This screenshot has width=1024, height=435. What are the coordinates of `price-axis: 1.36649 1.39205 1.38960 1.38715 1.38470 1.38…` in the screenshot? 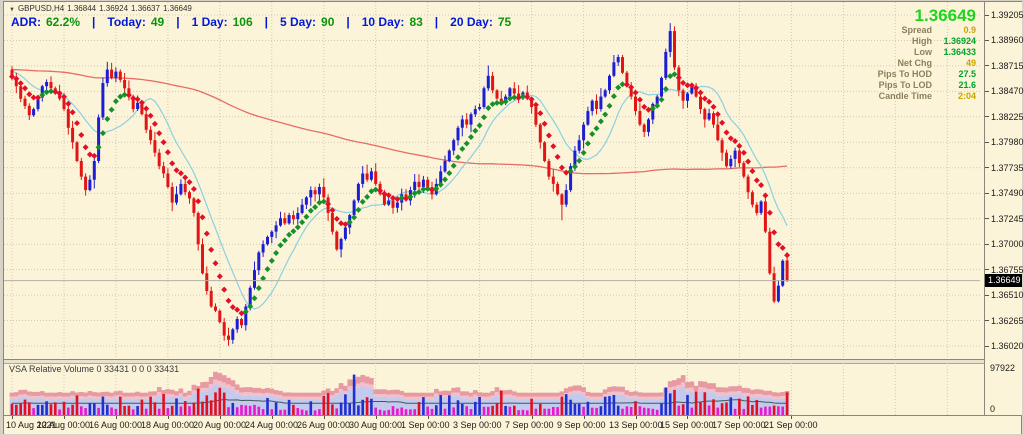 It's located at (1004, 208).